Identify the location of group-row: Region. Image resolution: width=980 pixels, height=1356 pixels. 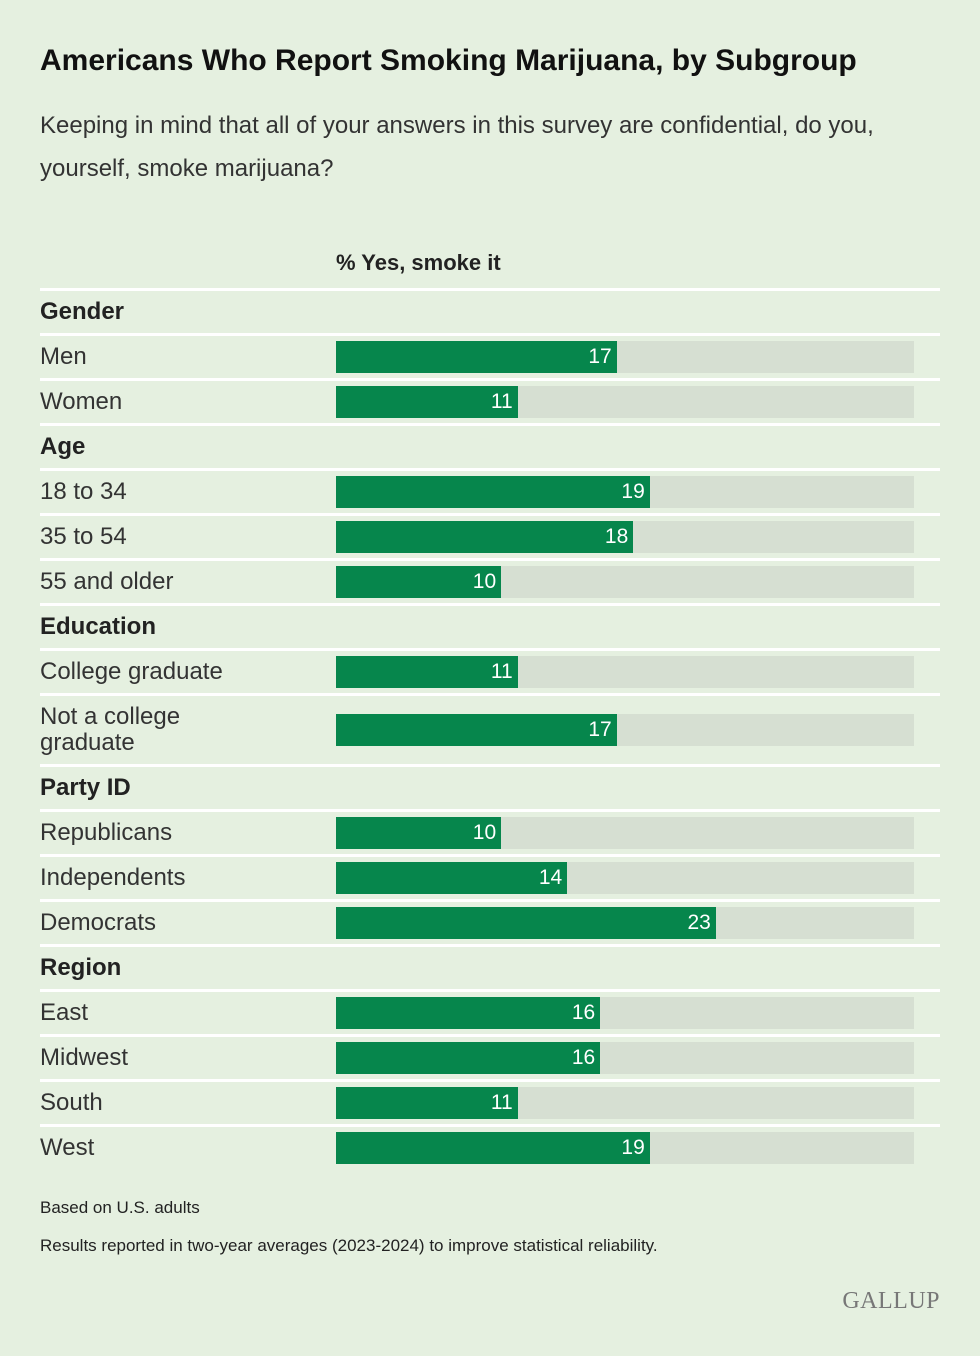
(490, 966).